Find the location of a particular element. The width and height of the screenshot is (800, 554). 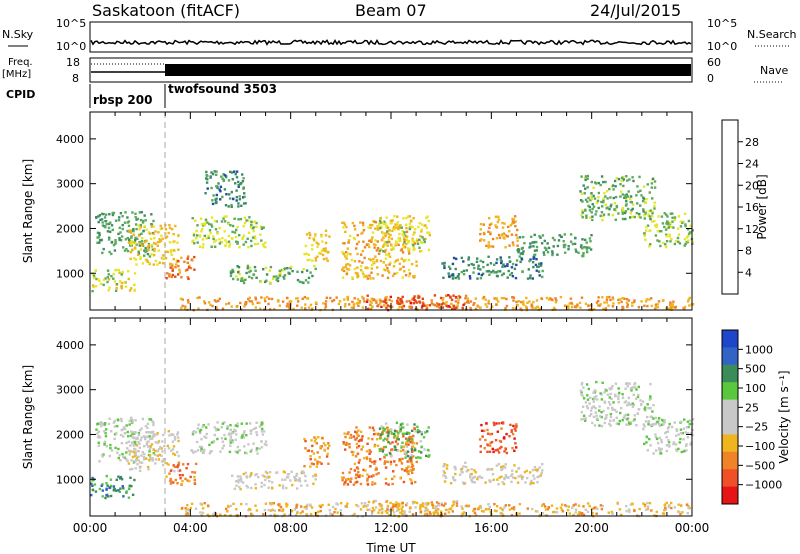

nsky-series is located at coordinates (391, 42).